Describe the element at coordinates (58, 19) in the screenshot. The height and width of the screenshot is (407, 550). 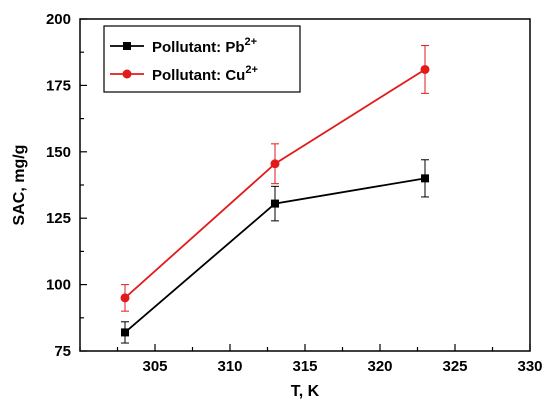
I see `y-tick-label: 200` at that location.